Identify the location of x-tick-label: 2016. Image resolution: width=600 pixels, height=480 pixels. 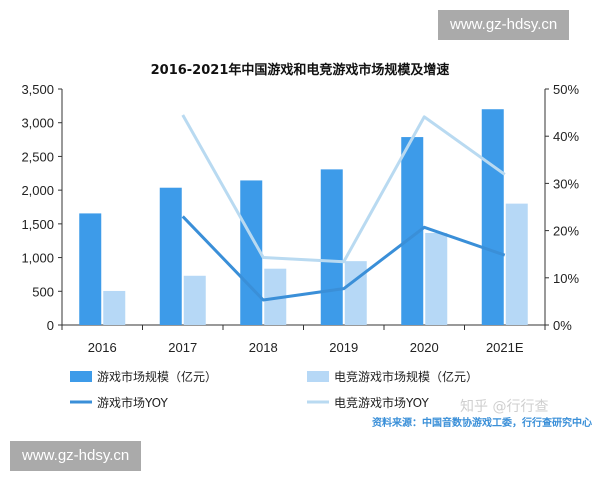
(102, 347).